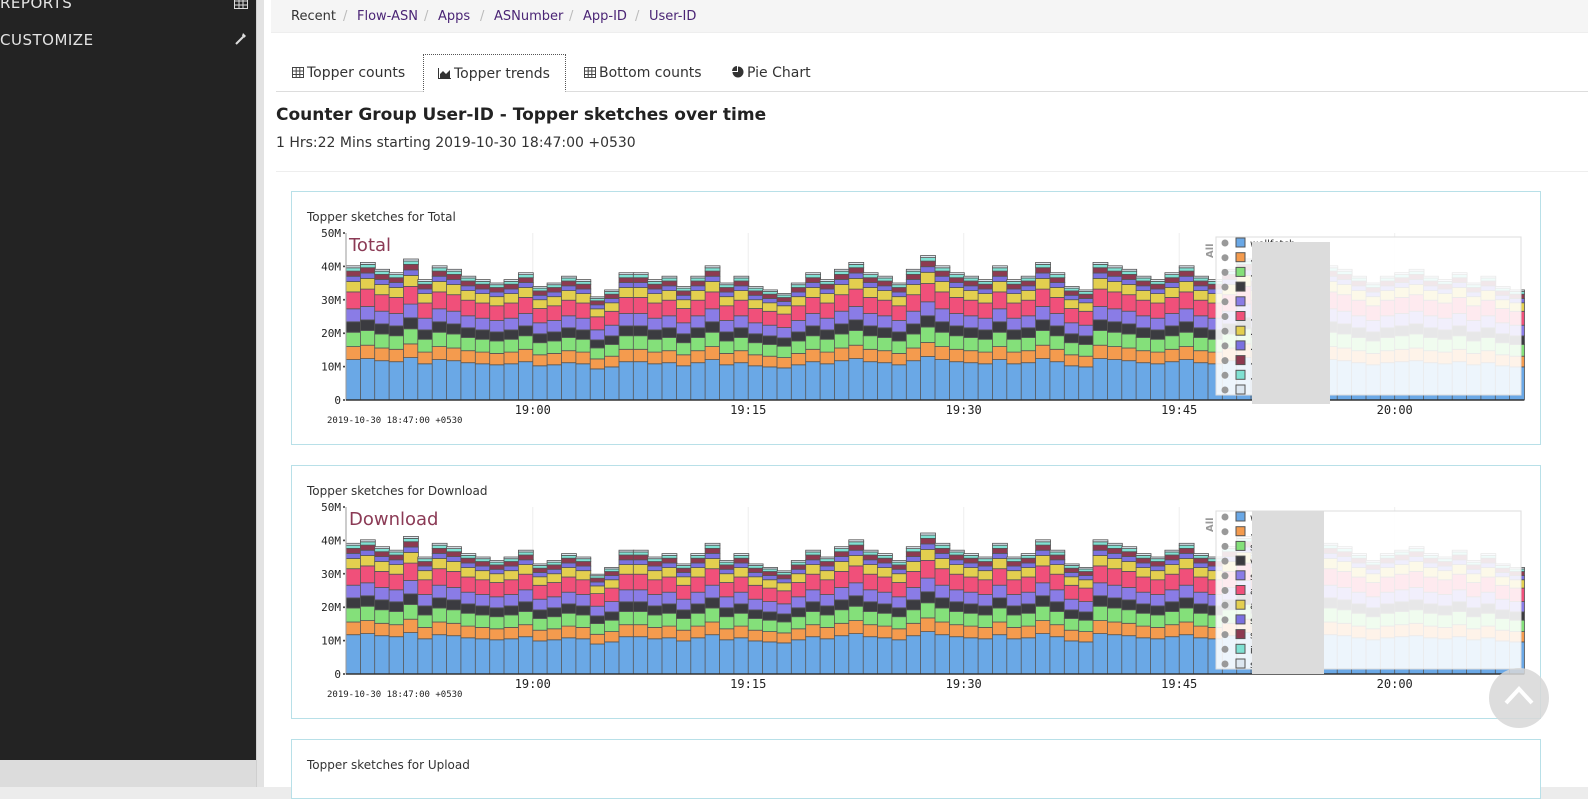 Image resolution: width=1588 pixels, height=799 pixels. I want to click on redacted-region, so click(1288, 592).